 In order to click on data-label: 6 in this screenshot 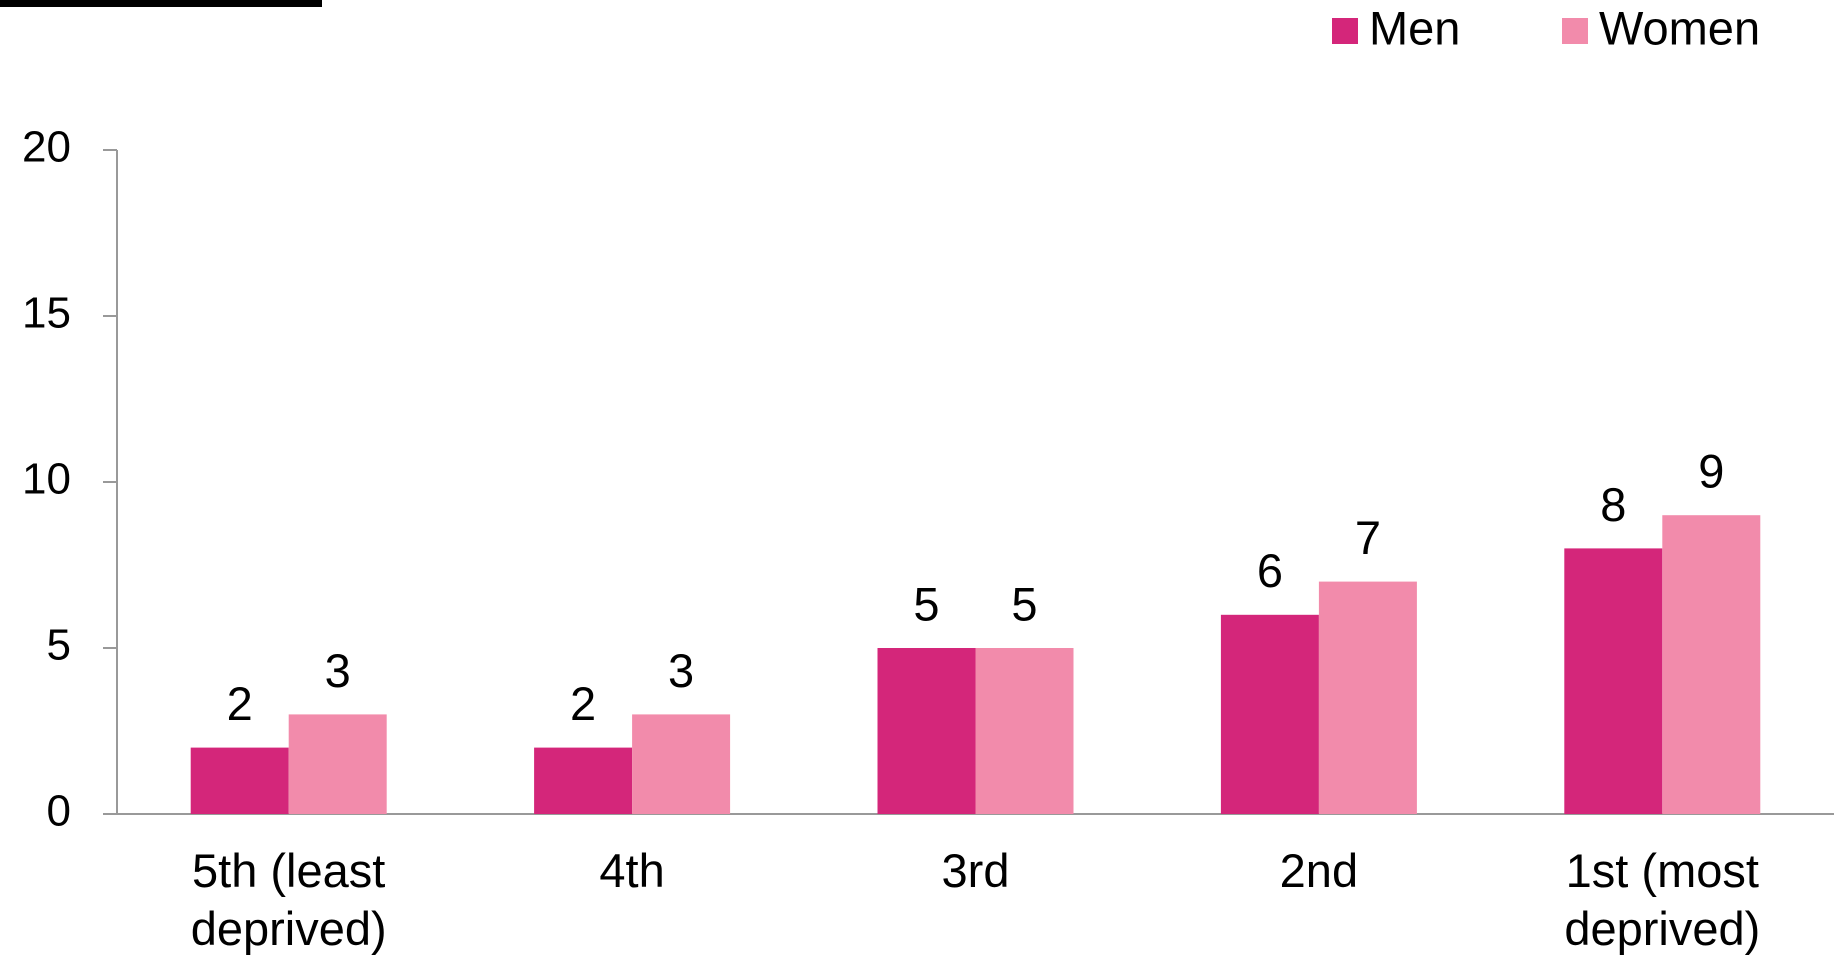, I will do `click(1270, 570)`.